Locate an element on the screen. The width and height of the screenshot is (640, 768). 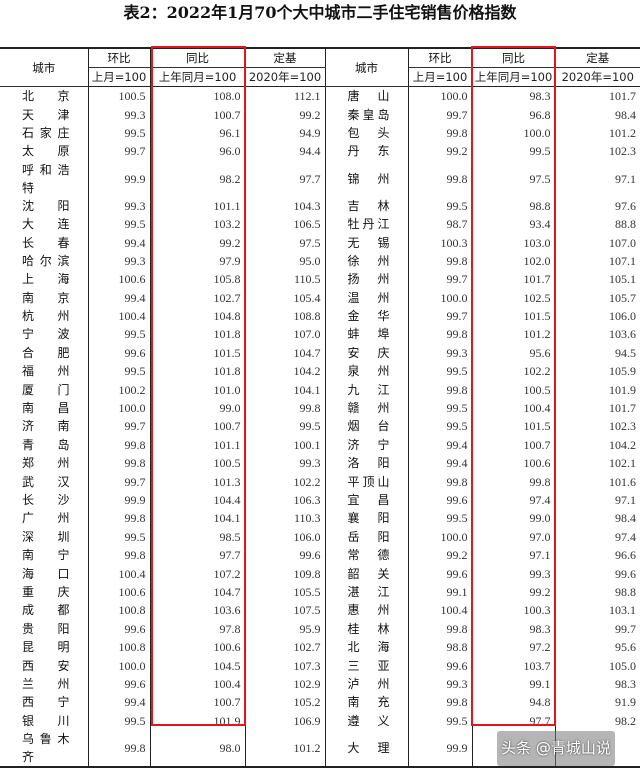
table-row: 贵阳 99.6 97.8 95.9 桂林 99.8 98.3 99.7 is located at coordinates (320, 628).